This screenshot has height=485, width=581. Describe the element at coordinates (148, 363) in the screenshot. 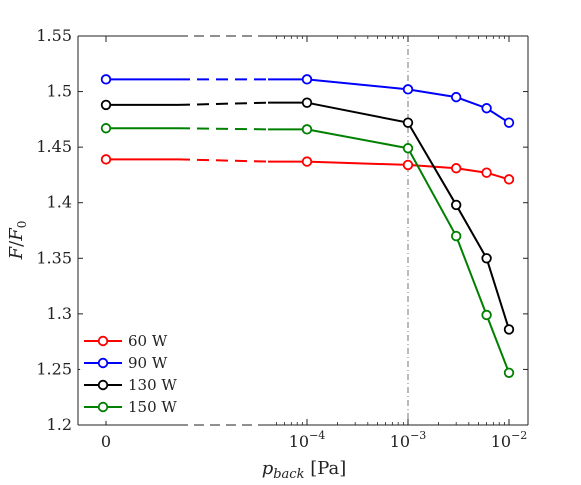

I see `legend-label: 90 W` at that location.